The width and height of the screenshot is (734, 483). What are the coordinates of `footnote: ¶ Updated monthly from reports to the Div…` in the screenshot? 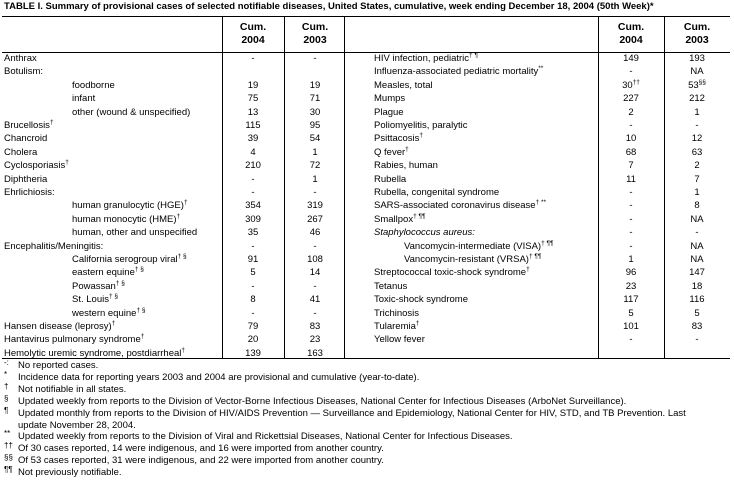 It's located at (354, 418).